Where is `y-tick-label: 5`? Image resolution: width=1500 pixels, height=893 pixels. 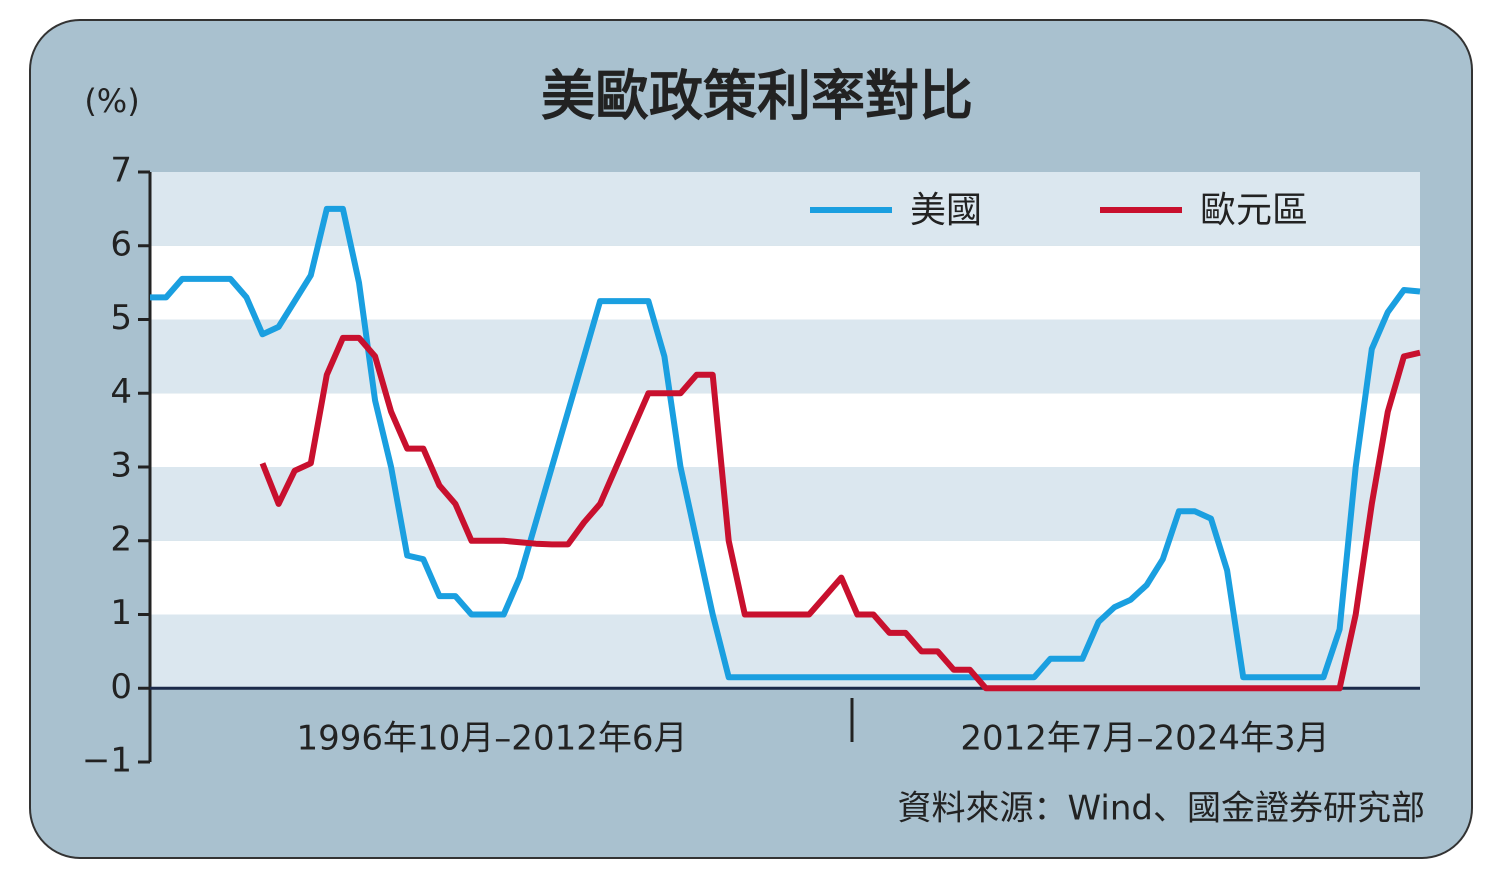
y-tick-label: 5 is located at coordinates (121, 318).